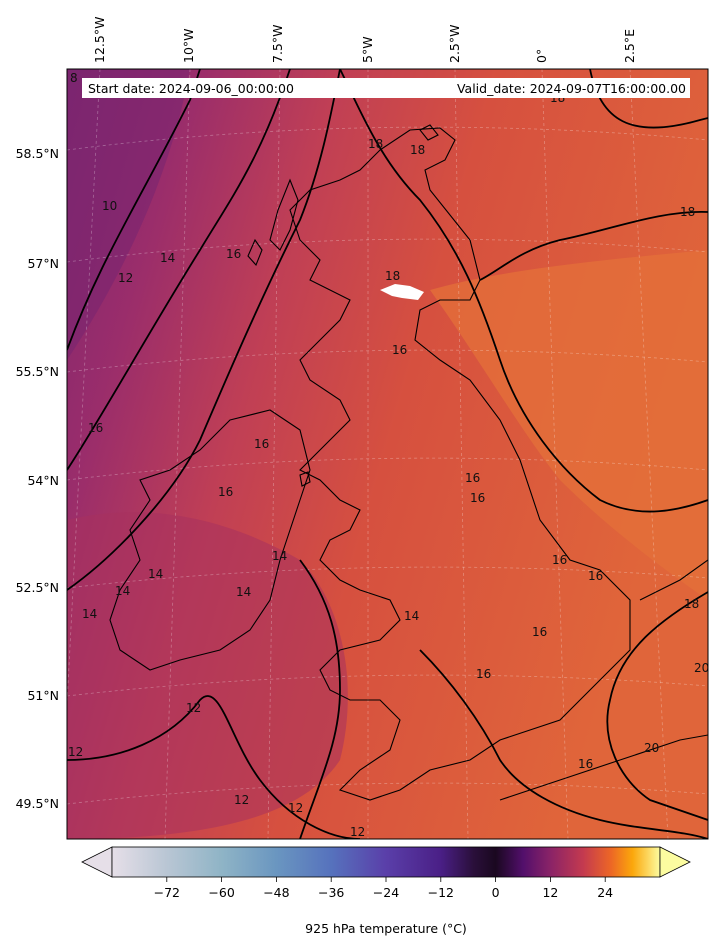  I want to click on contour-label: 10, so click(109, 206).